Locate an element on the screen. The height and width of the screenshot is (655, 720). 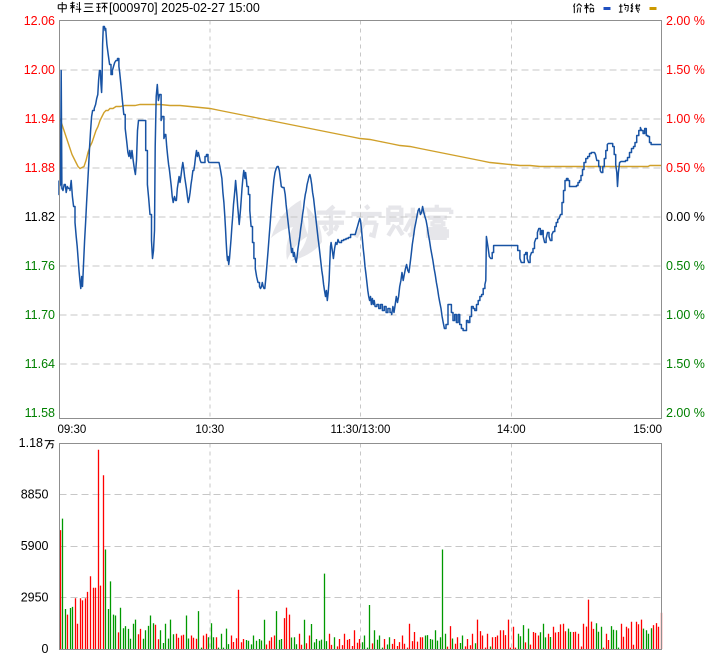
svg-text: 5900 is located at coordinates (35, 546).